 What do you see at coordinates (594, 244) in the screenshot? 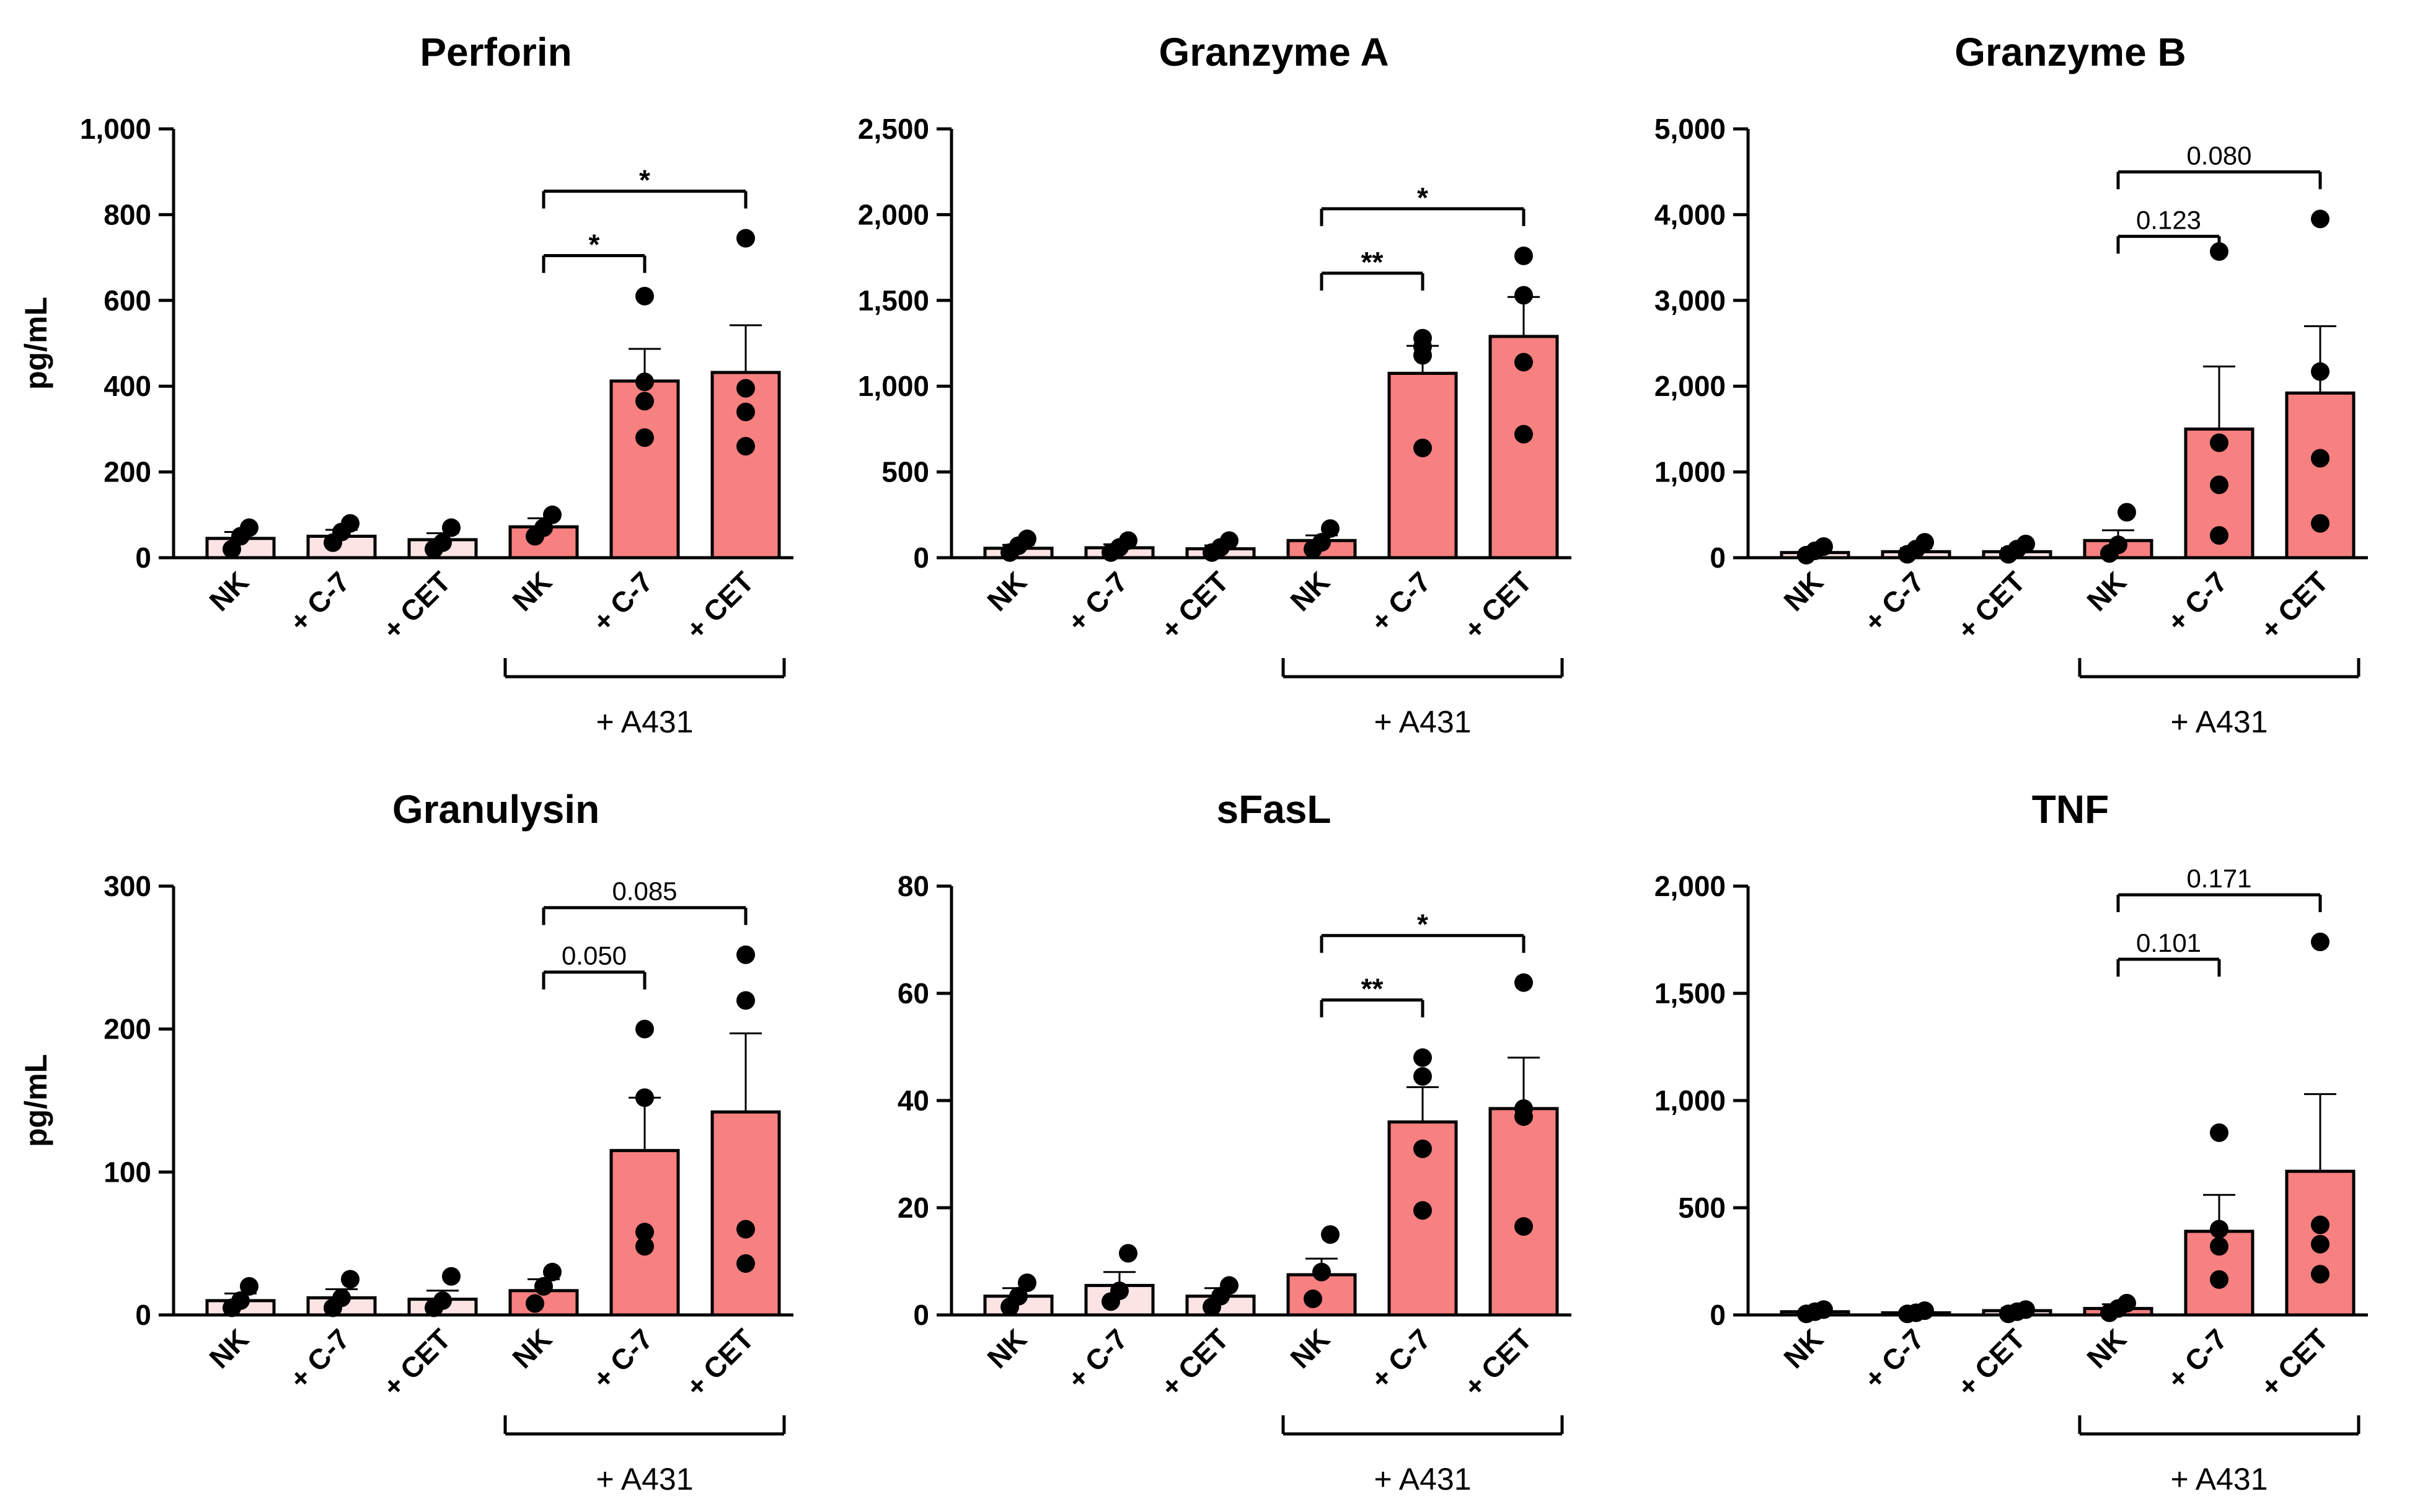
I see `comparison-label: *` at bounding box center [594, 244].